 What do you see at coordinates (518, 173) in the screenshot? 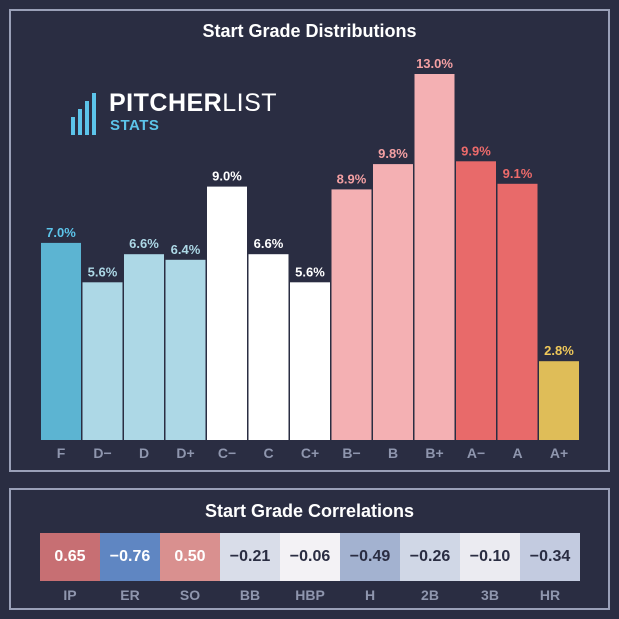
I see `bar-value-label-11: 9.1%` at bounding box center [518, 173].